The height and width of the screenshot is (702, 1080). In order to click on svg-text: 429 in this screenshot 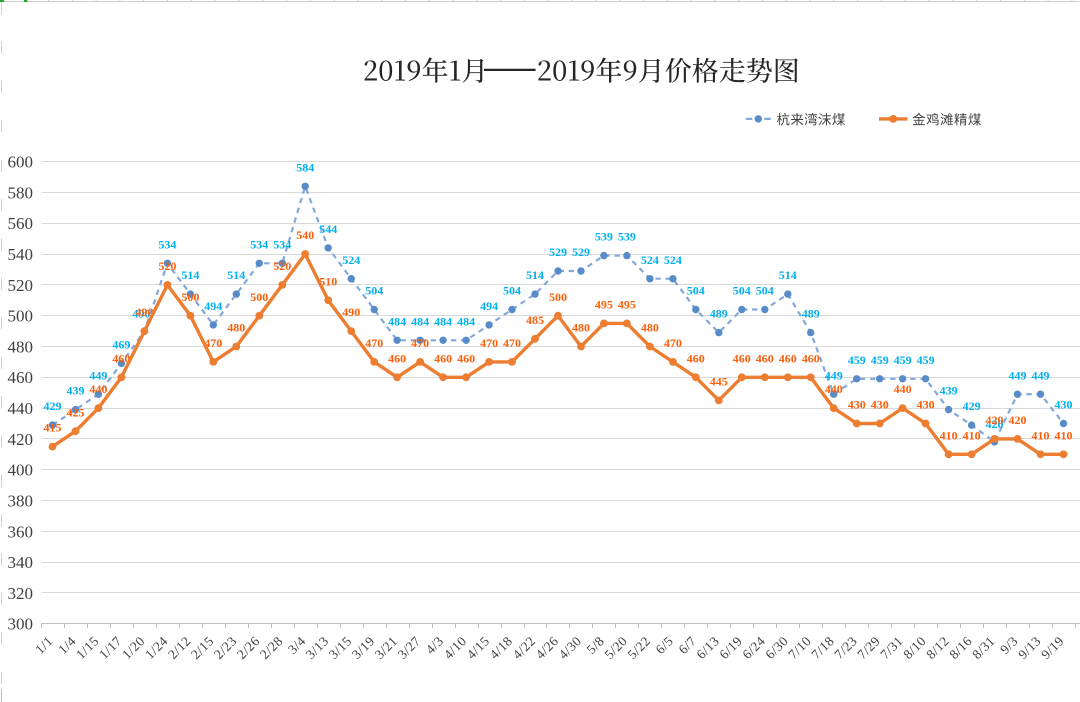, I will do `click(53, 406)`.